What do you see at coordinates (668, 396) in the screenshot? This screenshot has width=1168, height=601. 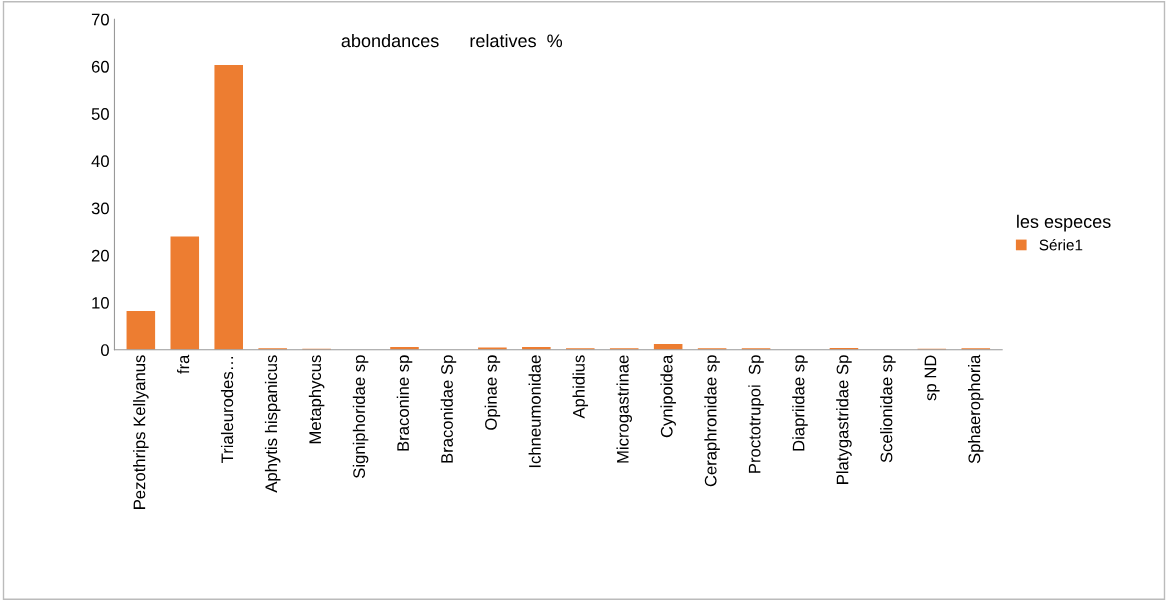 I see `x-tick-label: Cynipoidea` at bounding box center [668, 396].